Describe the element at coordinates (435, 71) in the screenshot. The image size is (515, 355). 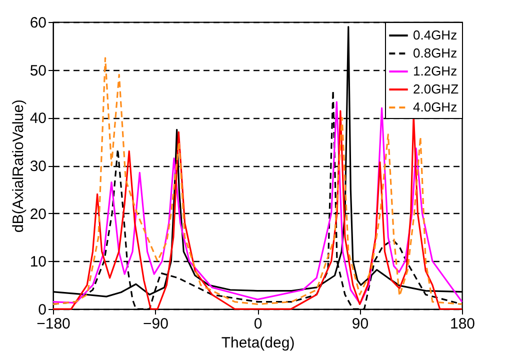
I see `legend-label: 1.2GHz` at that location.